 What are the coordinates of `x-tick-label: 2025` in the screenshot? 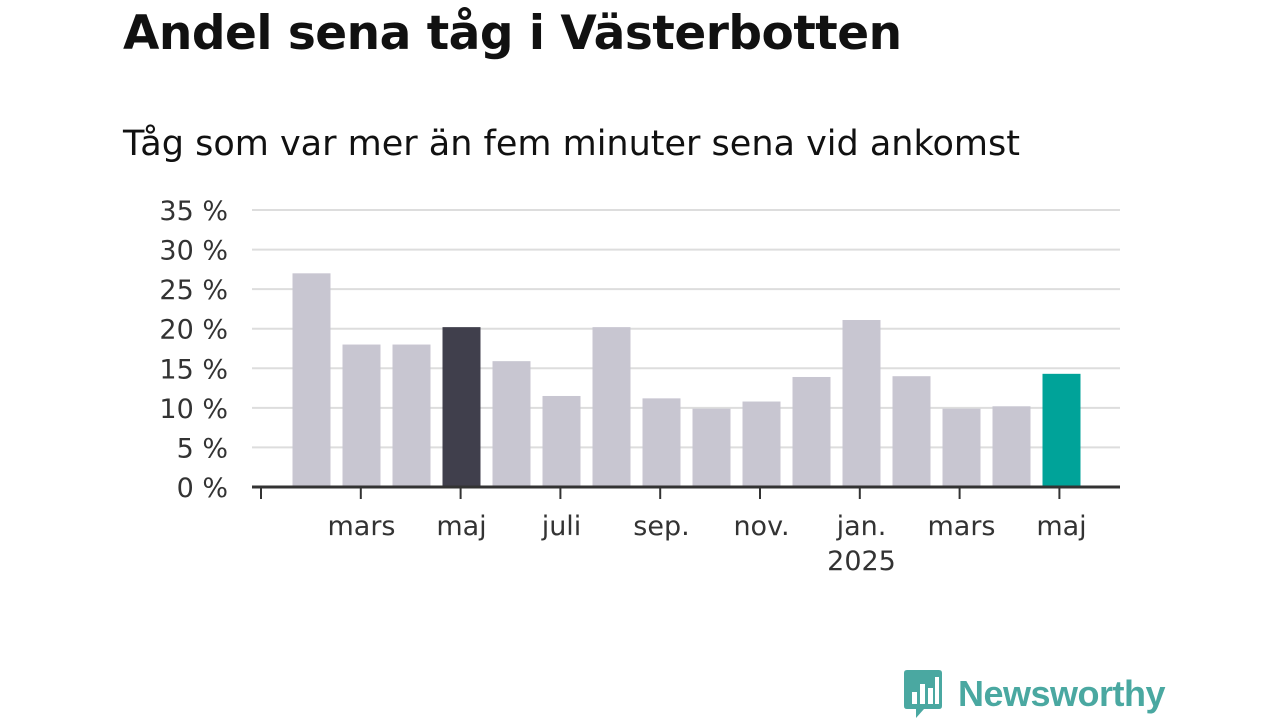 It's located at (861, 561).